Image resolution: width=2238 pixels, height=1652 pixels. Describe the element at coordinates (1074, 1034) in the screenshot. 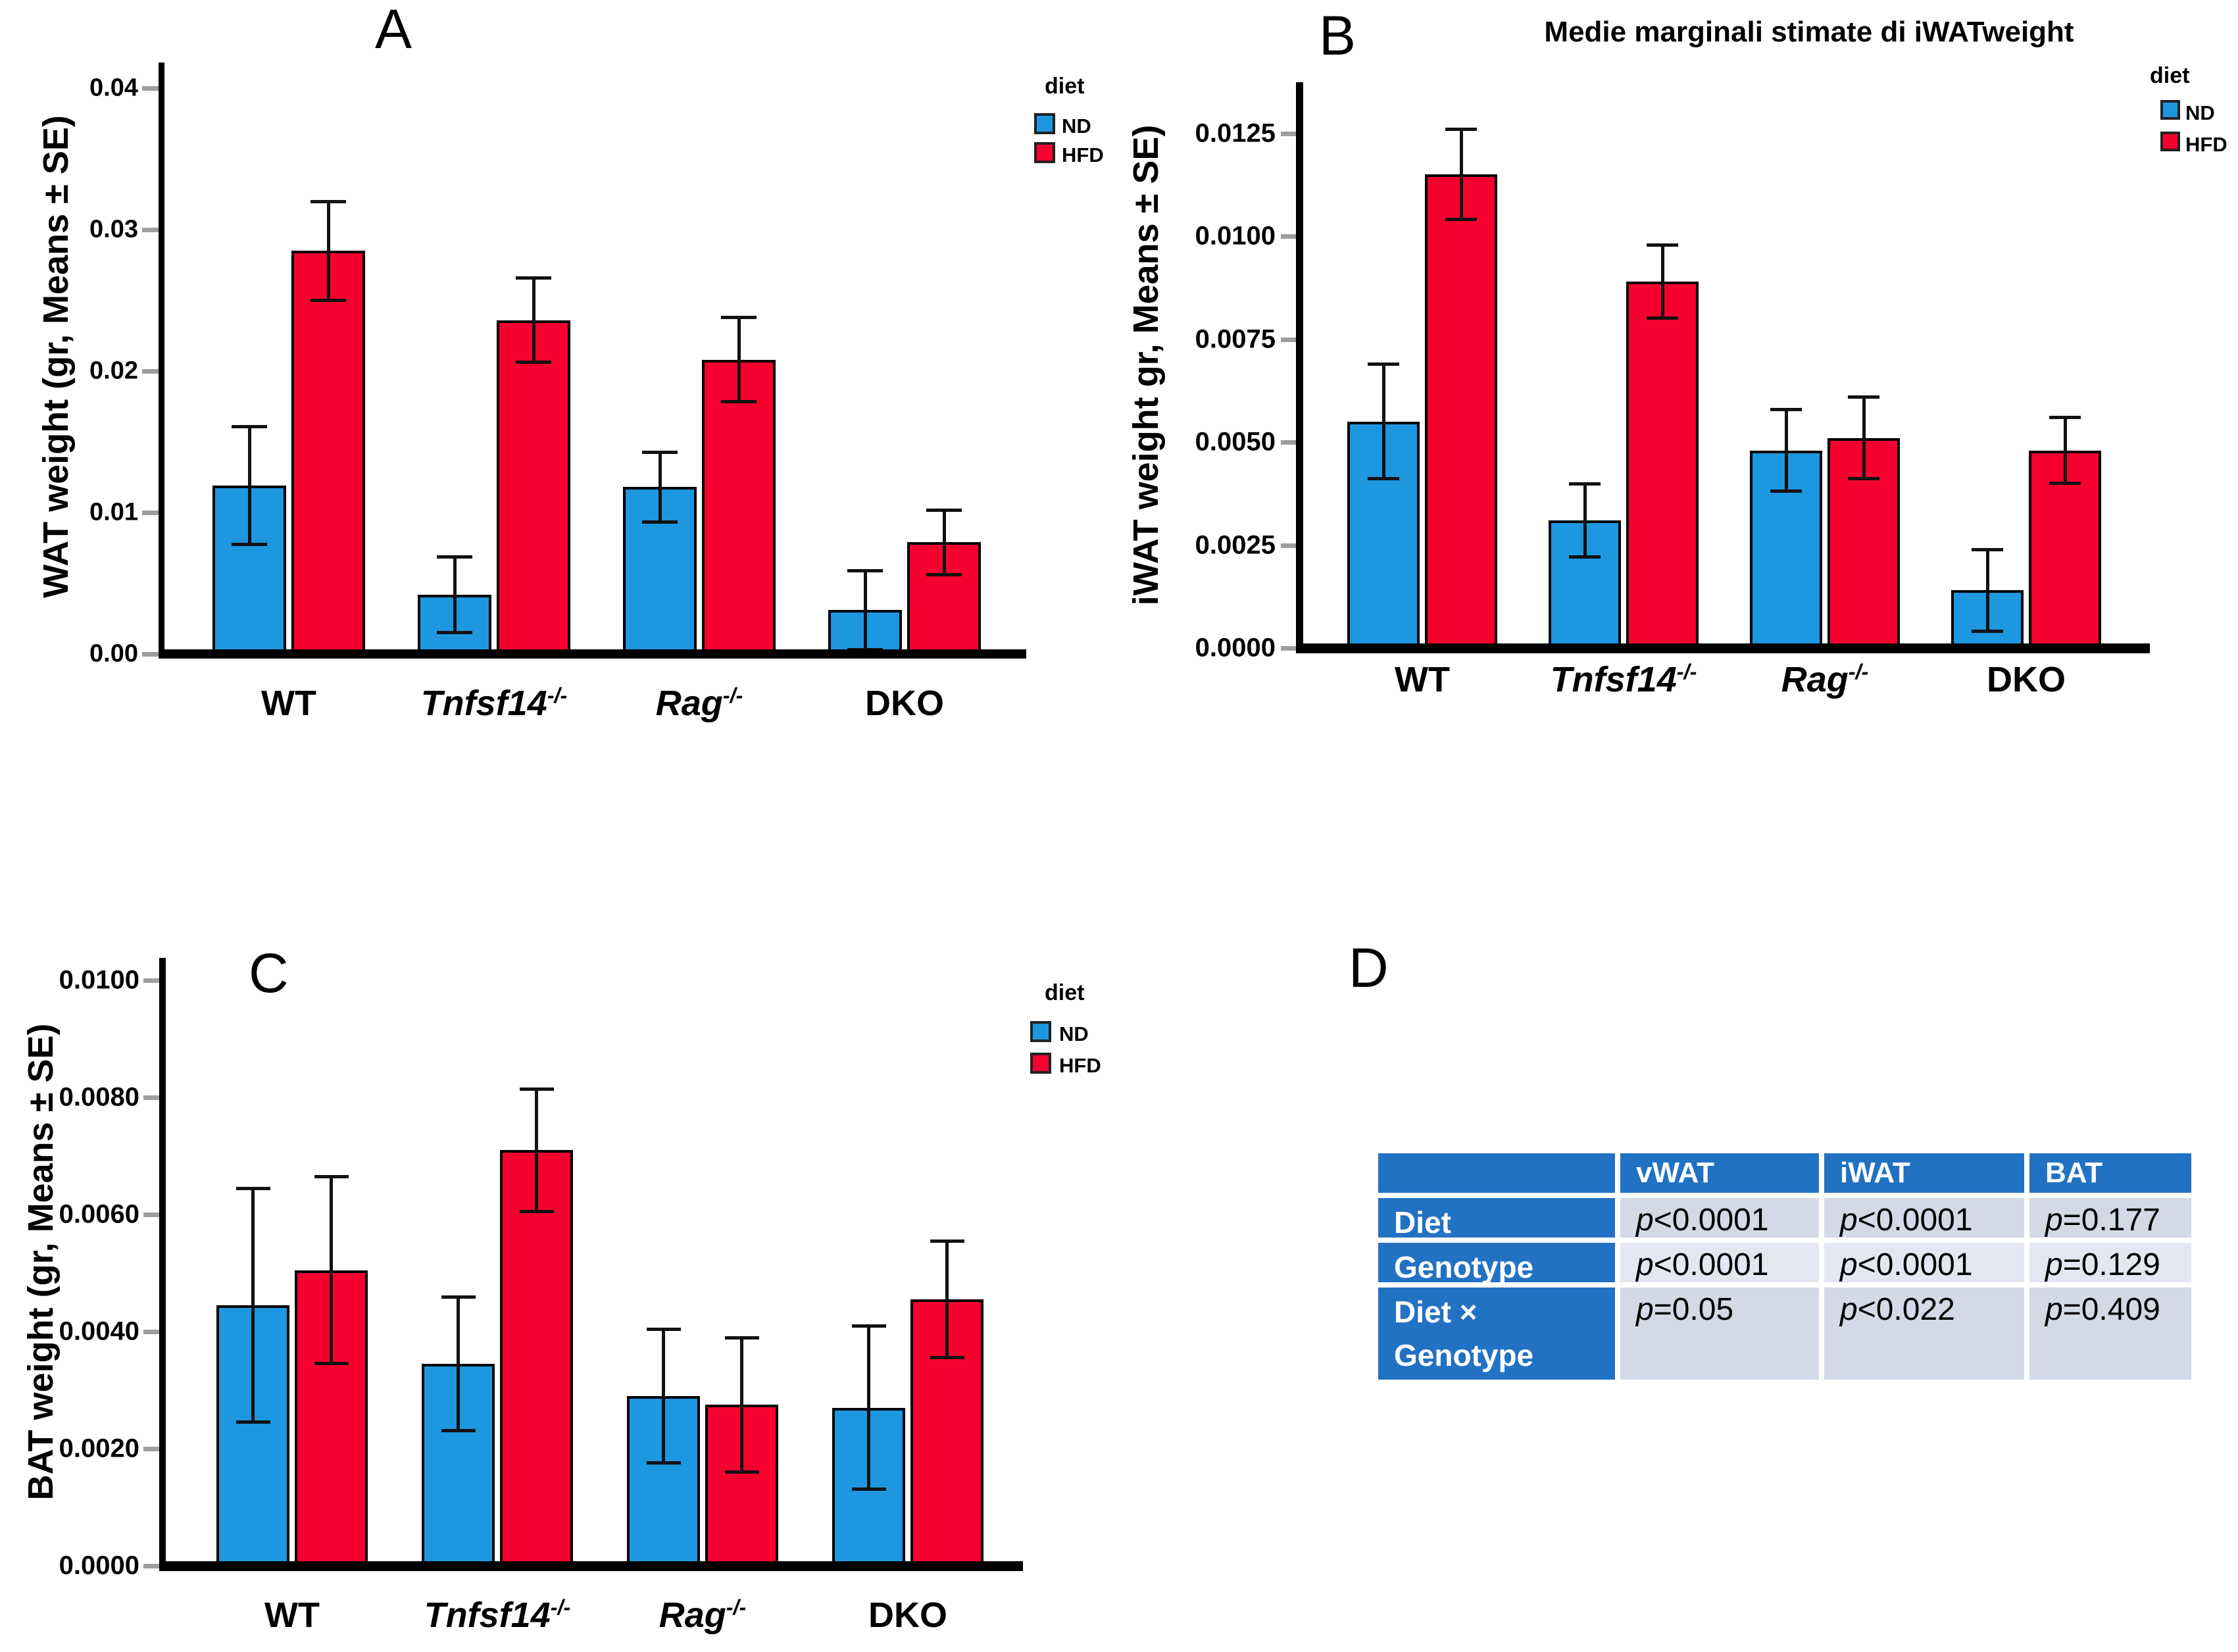

I see `legend-nd-label-c: ND` at that location.